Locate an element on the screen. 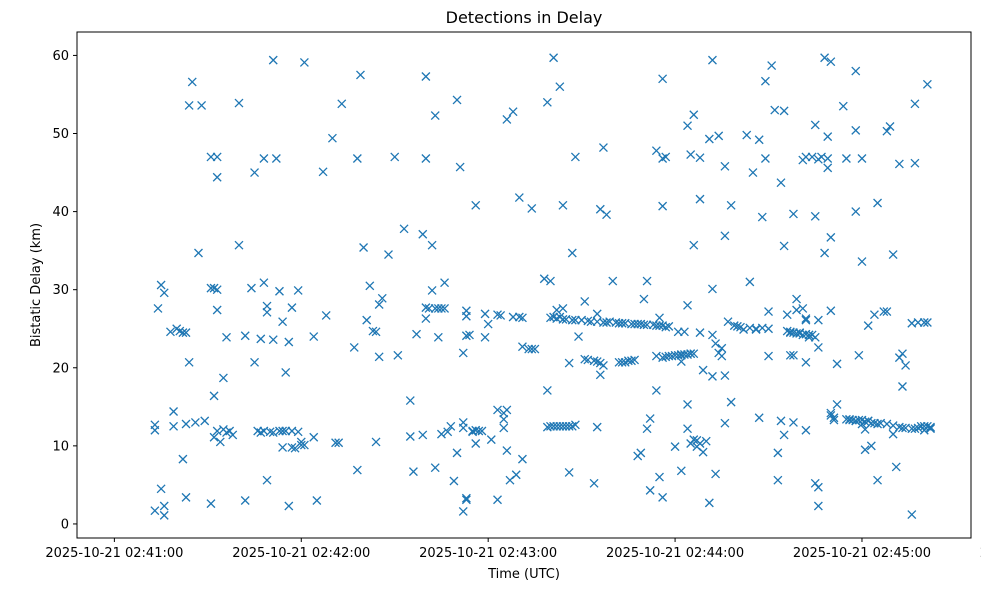  y-tick-label: 40 is located at coordinates (60, 212).